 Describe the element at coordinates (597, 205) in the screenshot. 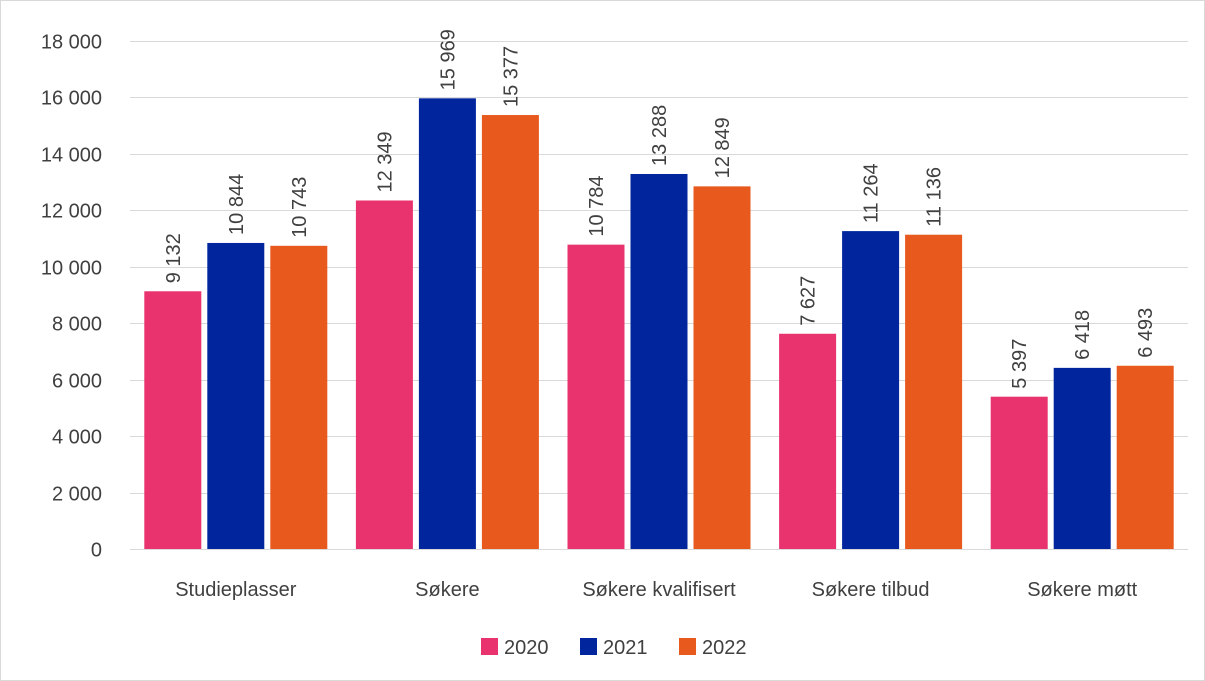

I see `data-label: 10 784` at that location.